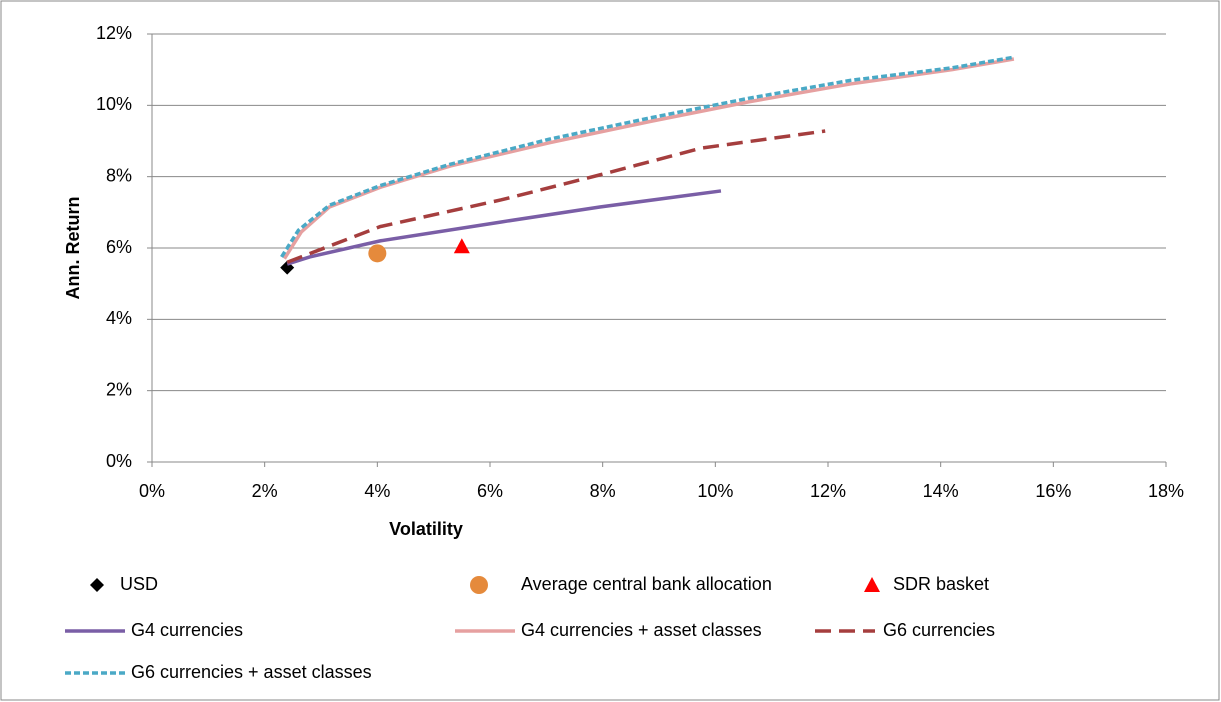  What do you see at coordinates (490, 491) in the screenshot?
I see `x-tick-label: 6%` at bounding box center [490, 491].